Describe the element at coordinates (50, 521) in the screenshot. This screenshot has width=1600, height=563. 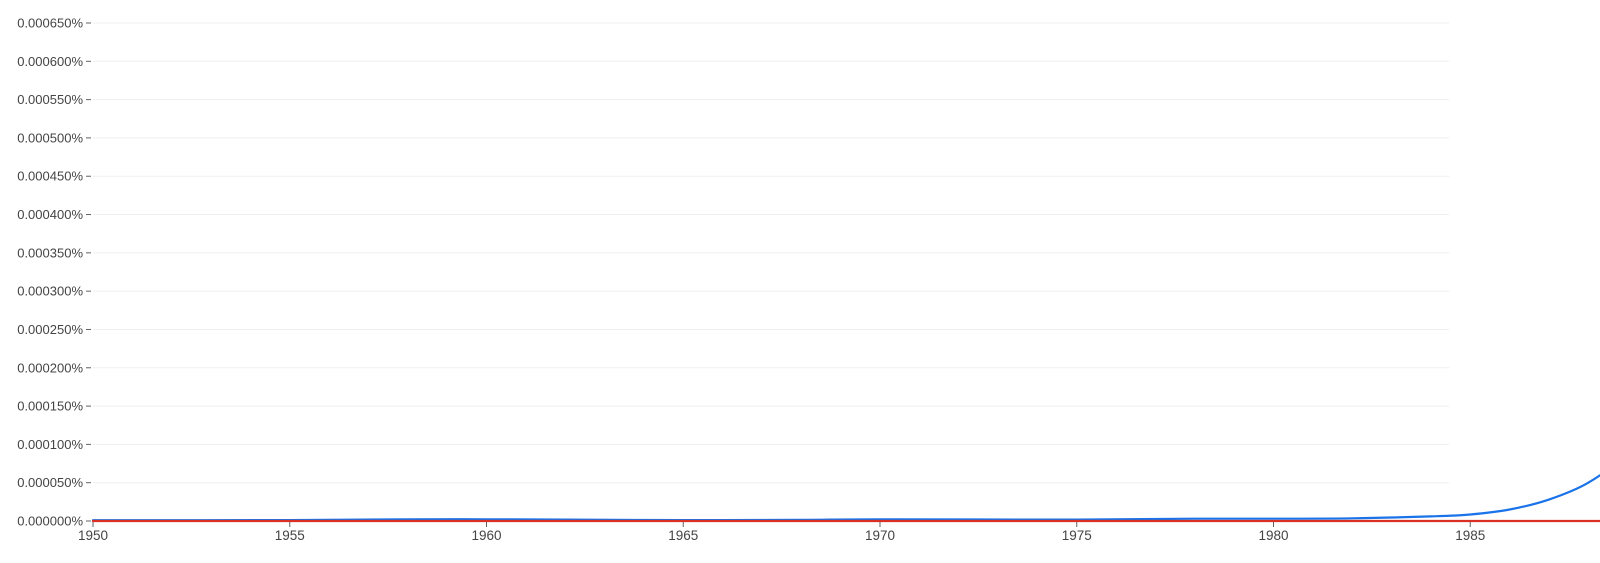
I see `y-tick-label: 0.000000%` at that location.